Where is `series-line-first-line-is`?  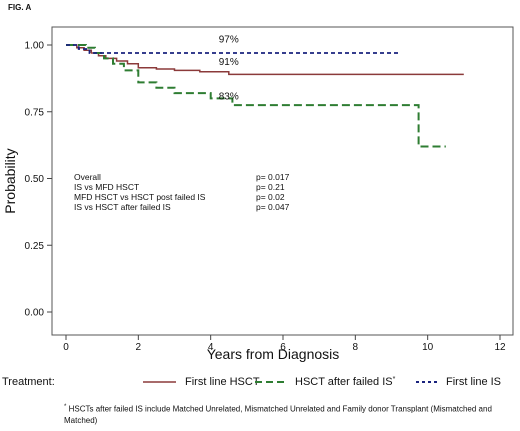 series-line-first-line-is is located at coordinates (232, 49).